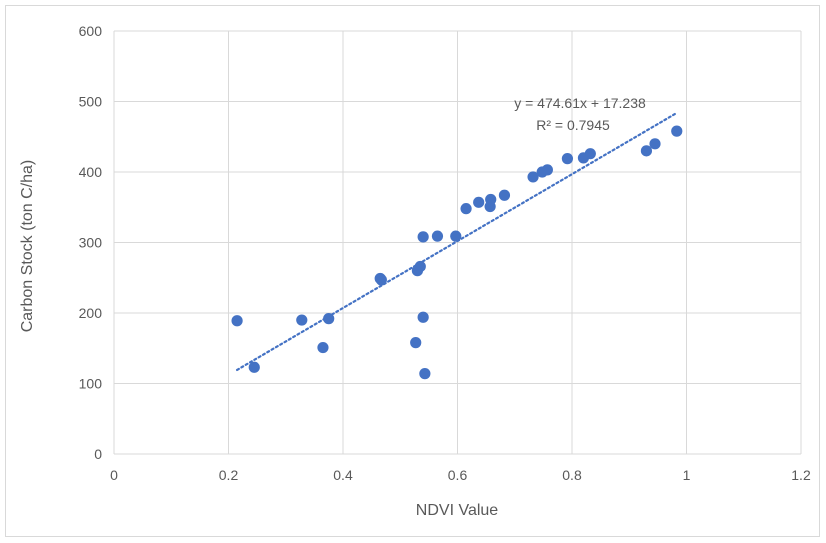  I want to click on x-tick-label: 0.4, so click(343, 475).